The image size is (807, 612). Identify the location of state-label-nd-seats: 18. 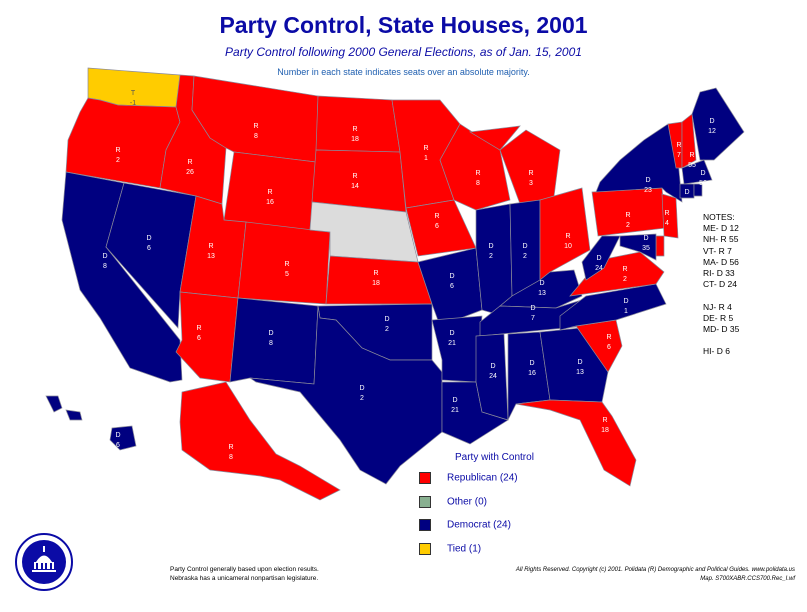
(355, 139).